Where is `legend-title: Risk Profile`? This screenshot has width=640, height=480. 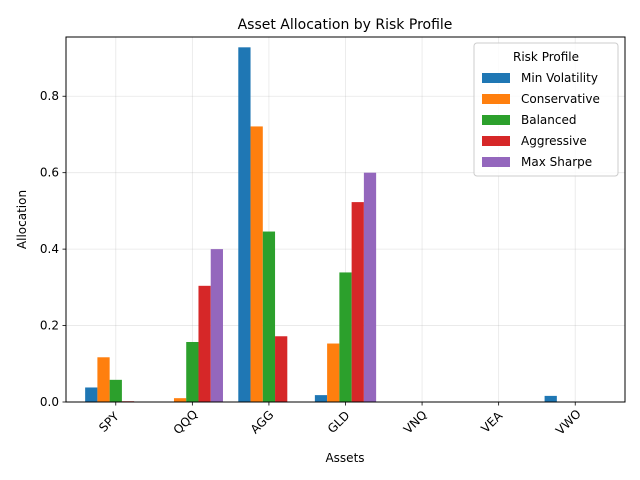
legend-title: Risk Profile is located at coordinates (546, 57).